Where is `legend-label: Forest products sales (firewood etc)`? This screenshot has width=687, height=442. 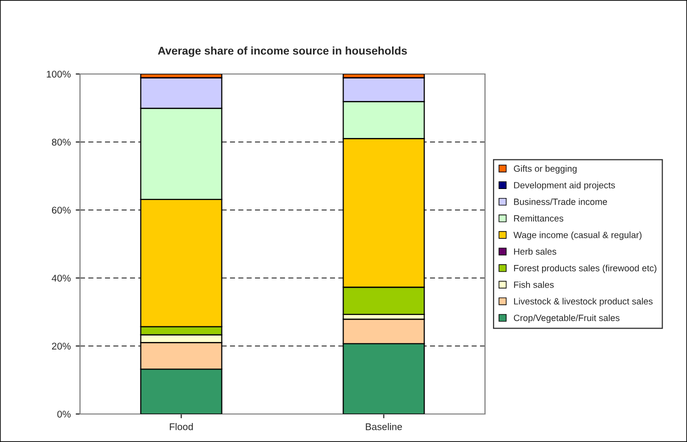 legend-label: Forest products sales (firewood etc) is located at coordinates (585, 269).